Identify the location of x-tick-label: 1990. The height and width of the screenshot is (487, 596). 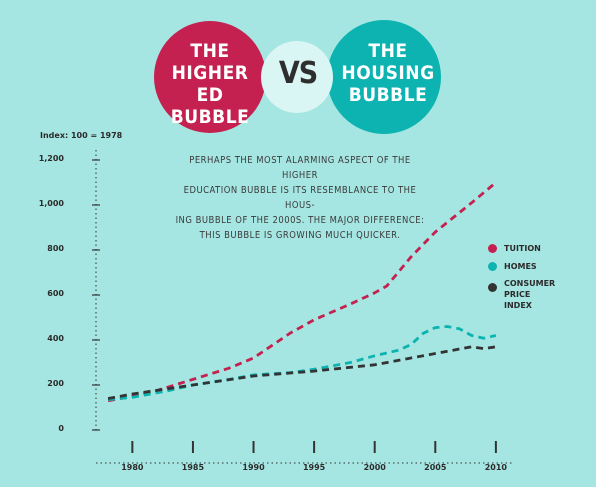
(253, 467).